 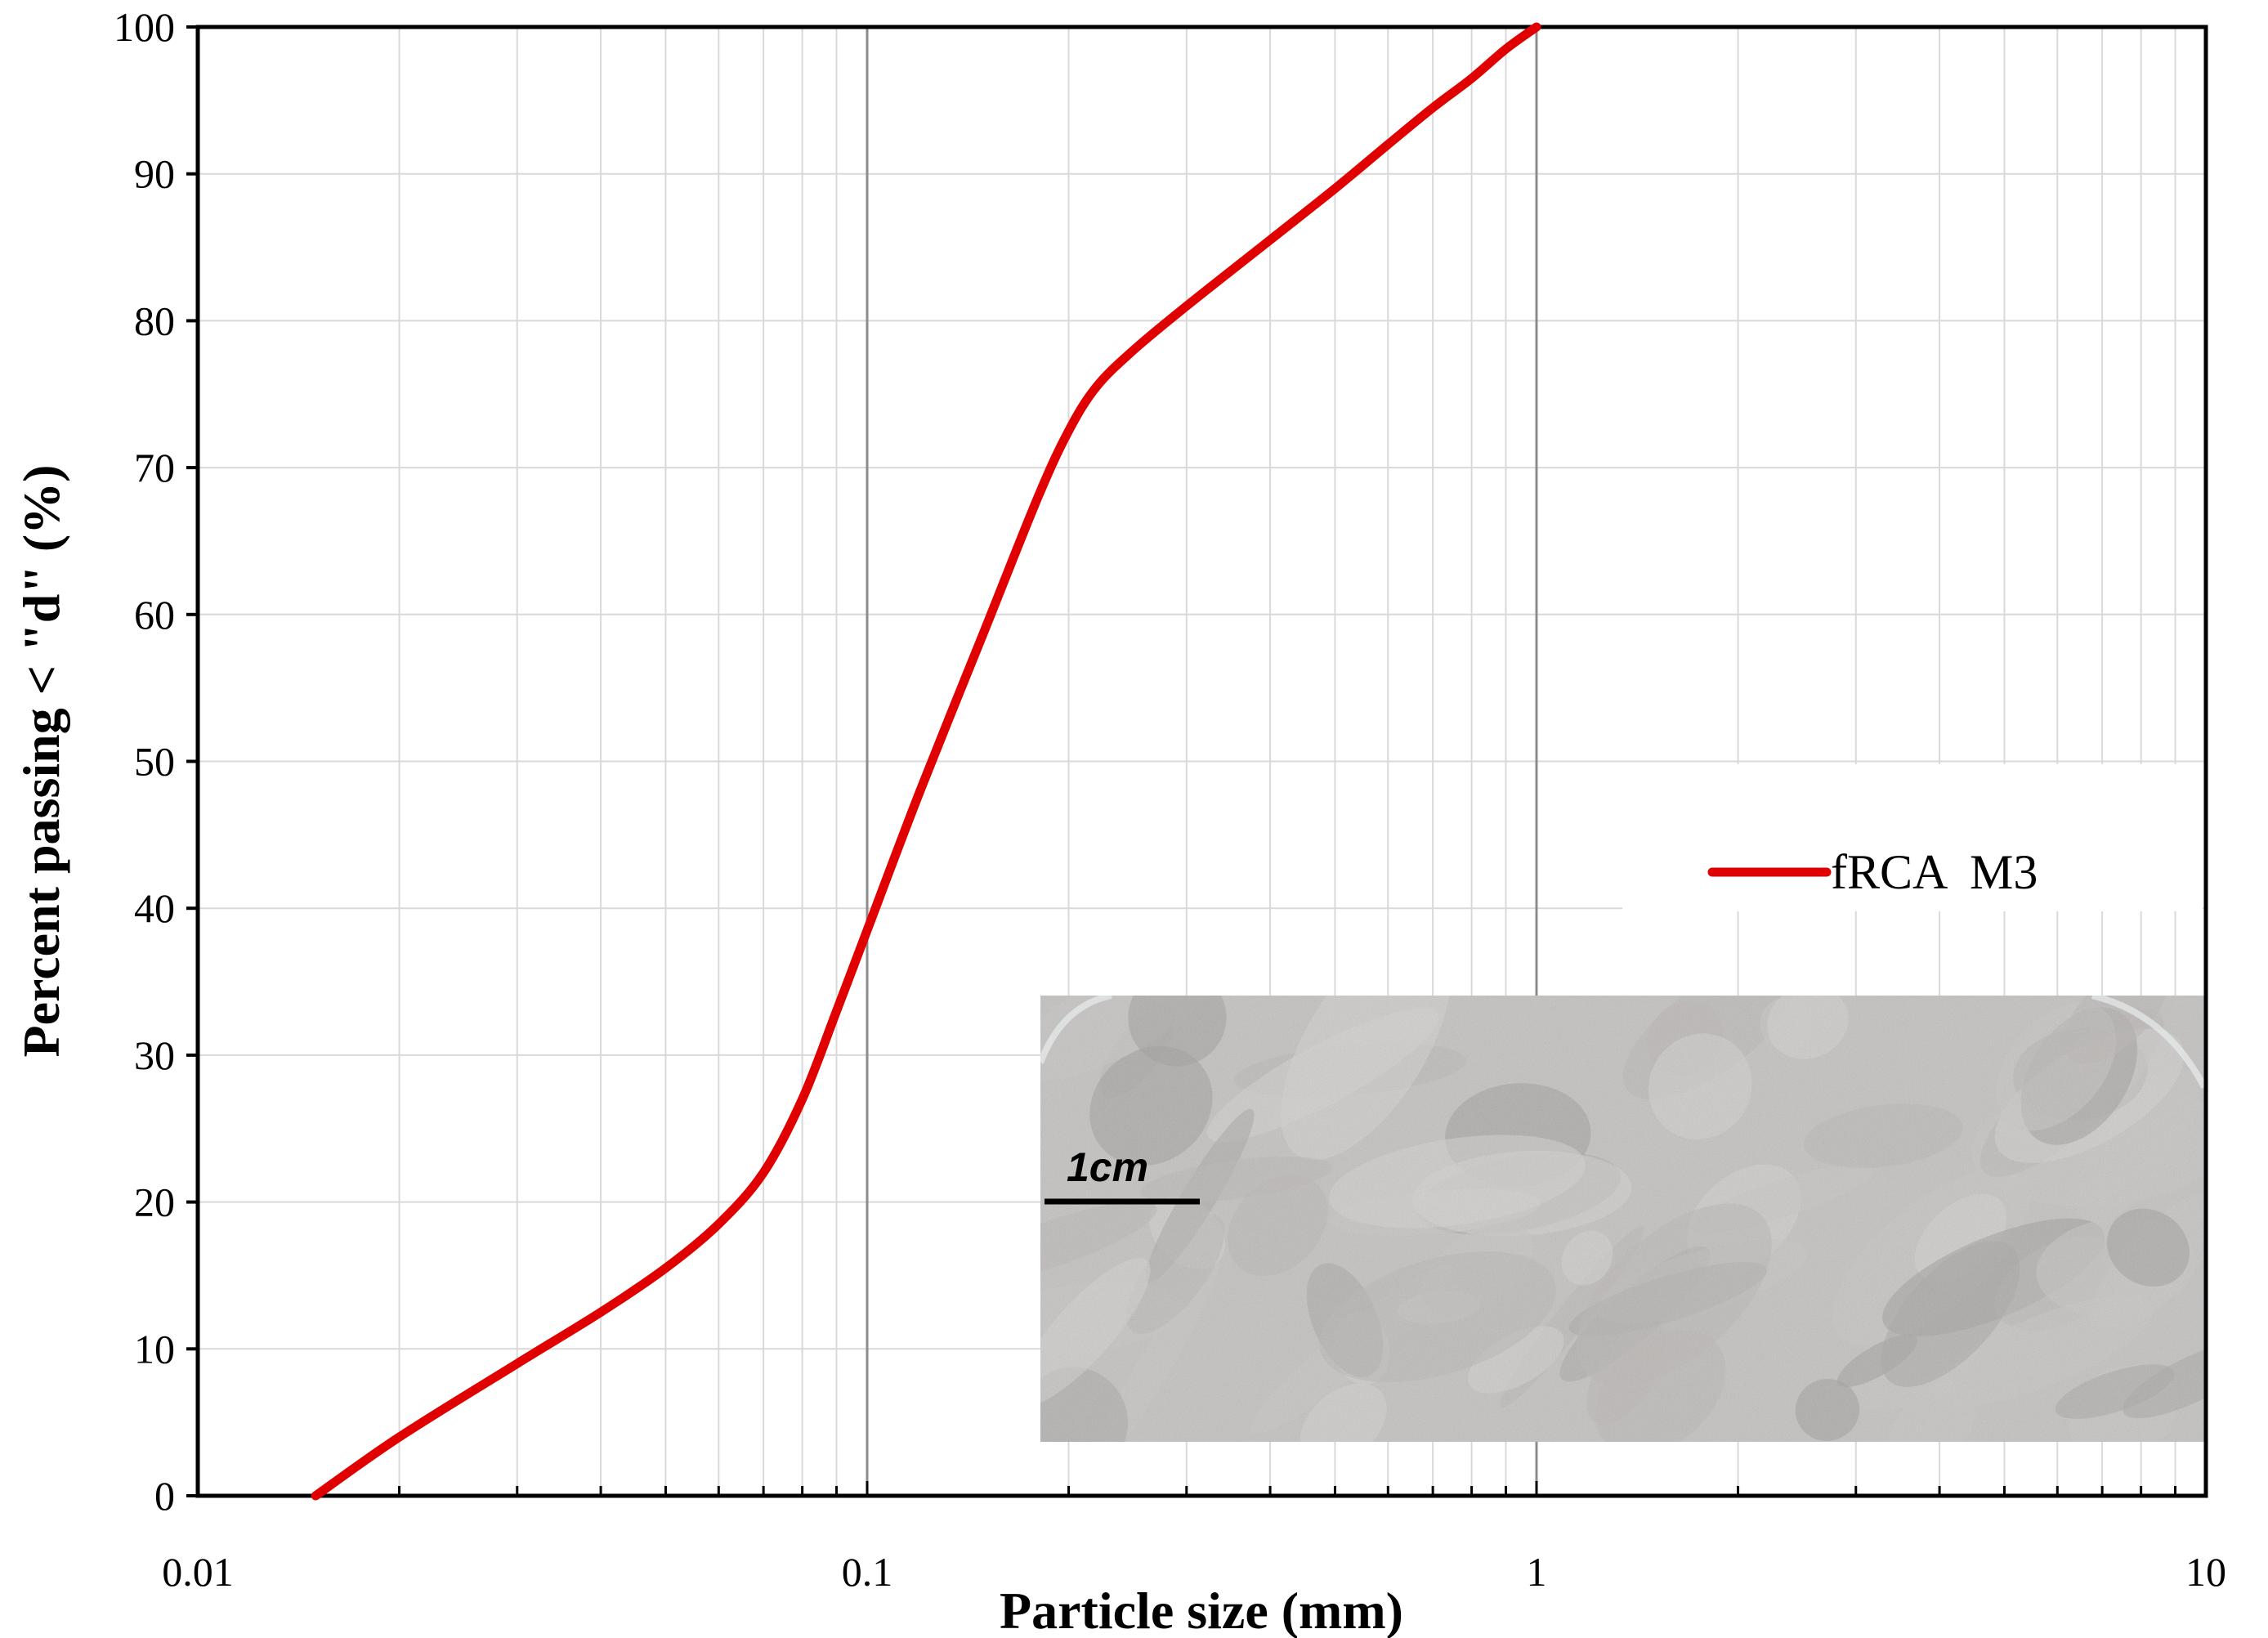 I want to click on y-tick-label: 40, so click(x=154, y=908).